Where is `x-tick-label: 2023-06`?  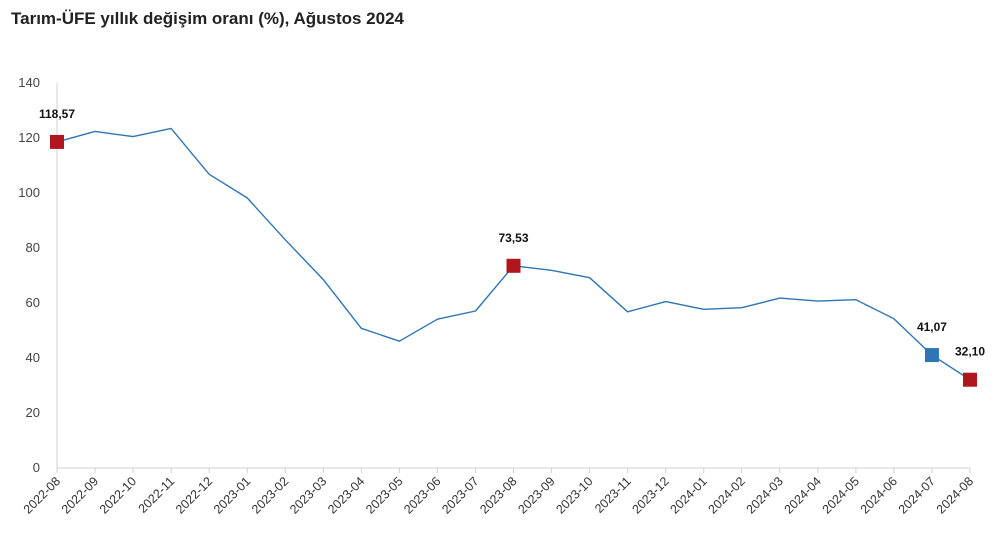 x-tick-label: 2023-06 is located at coordinates (422, 495).